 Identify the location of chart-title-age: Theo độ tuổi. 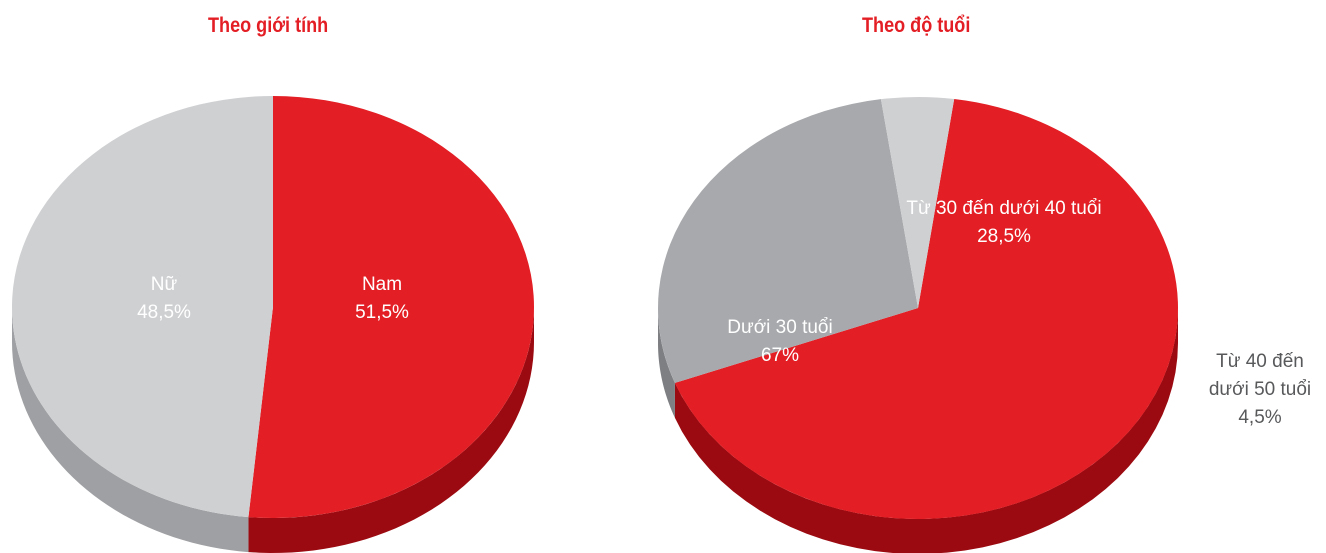
(916, 25).